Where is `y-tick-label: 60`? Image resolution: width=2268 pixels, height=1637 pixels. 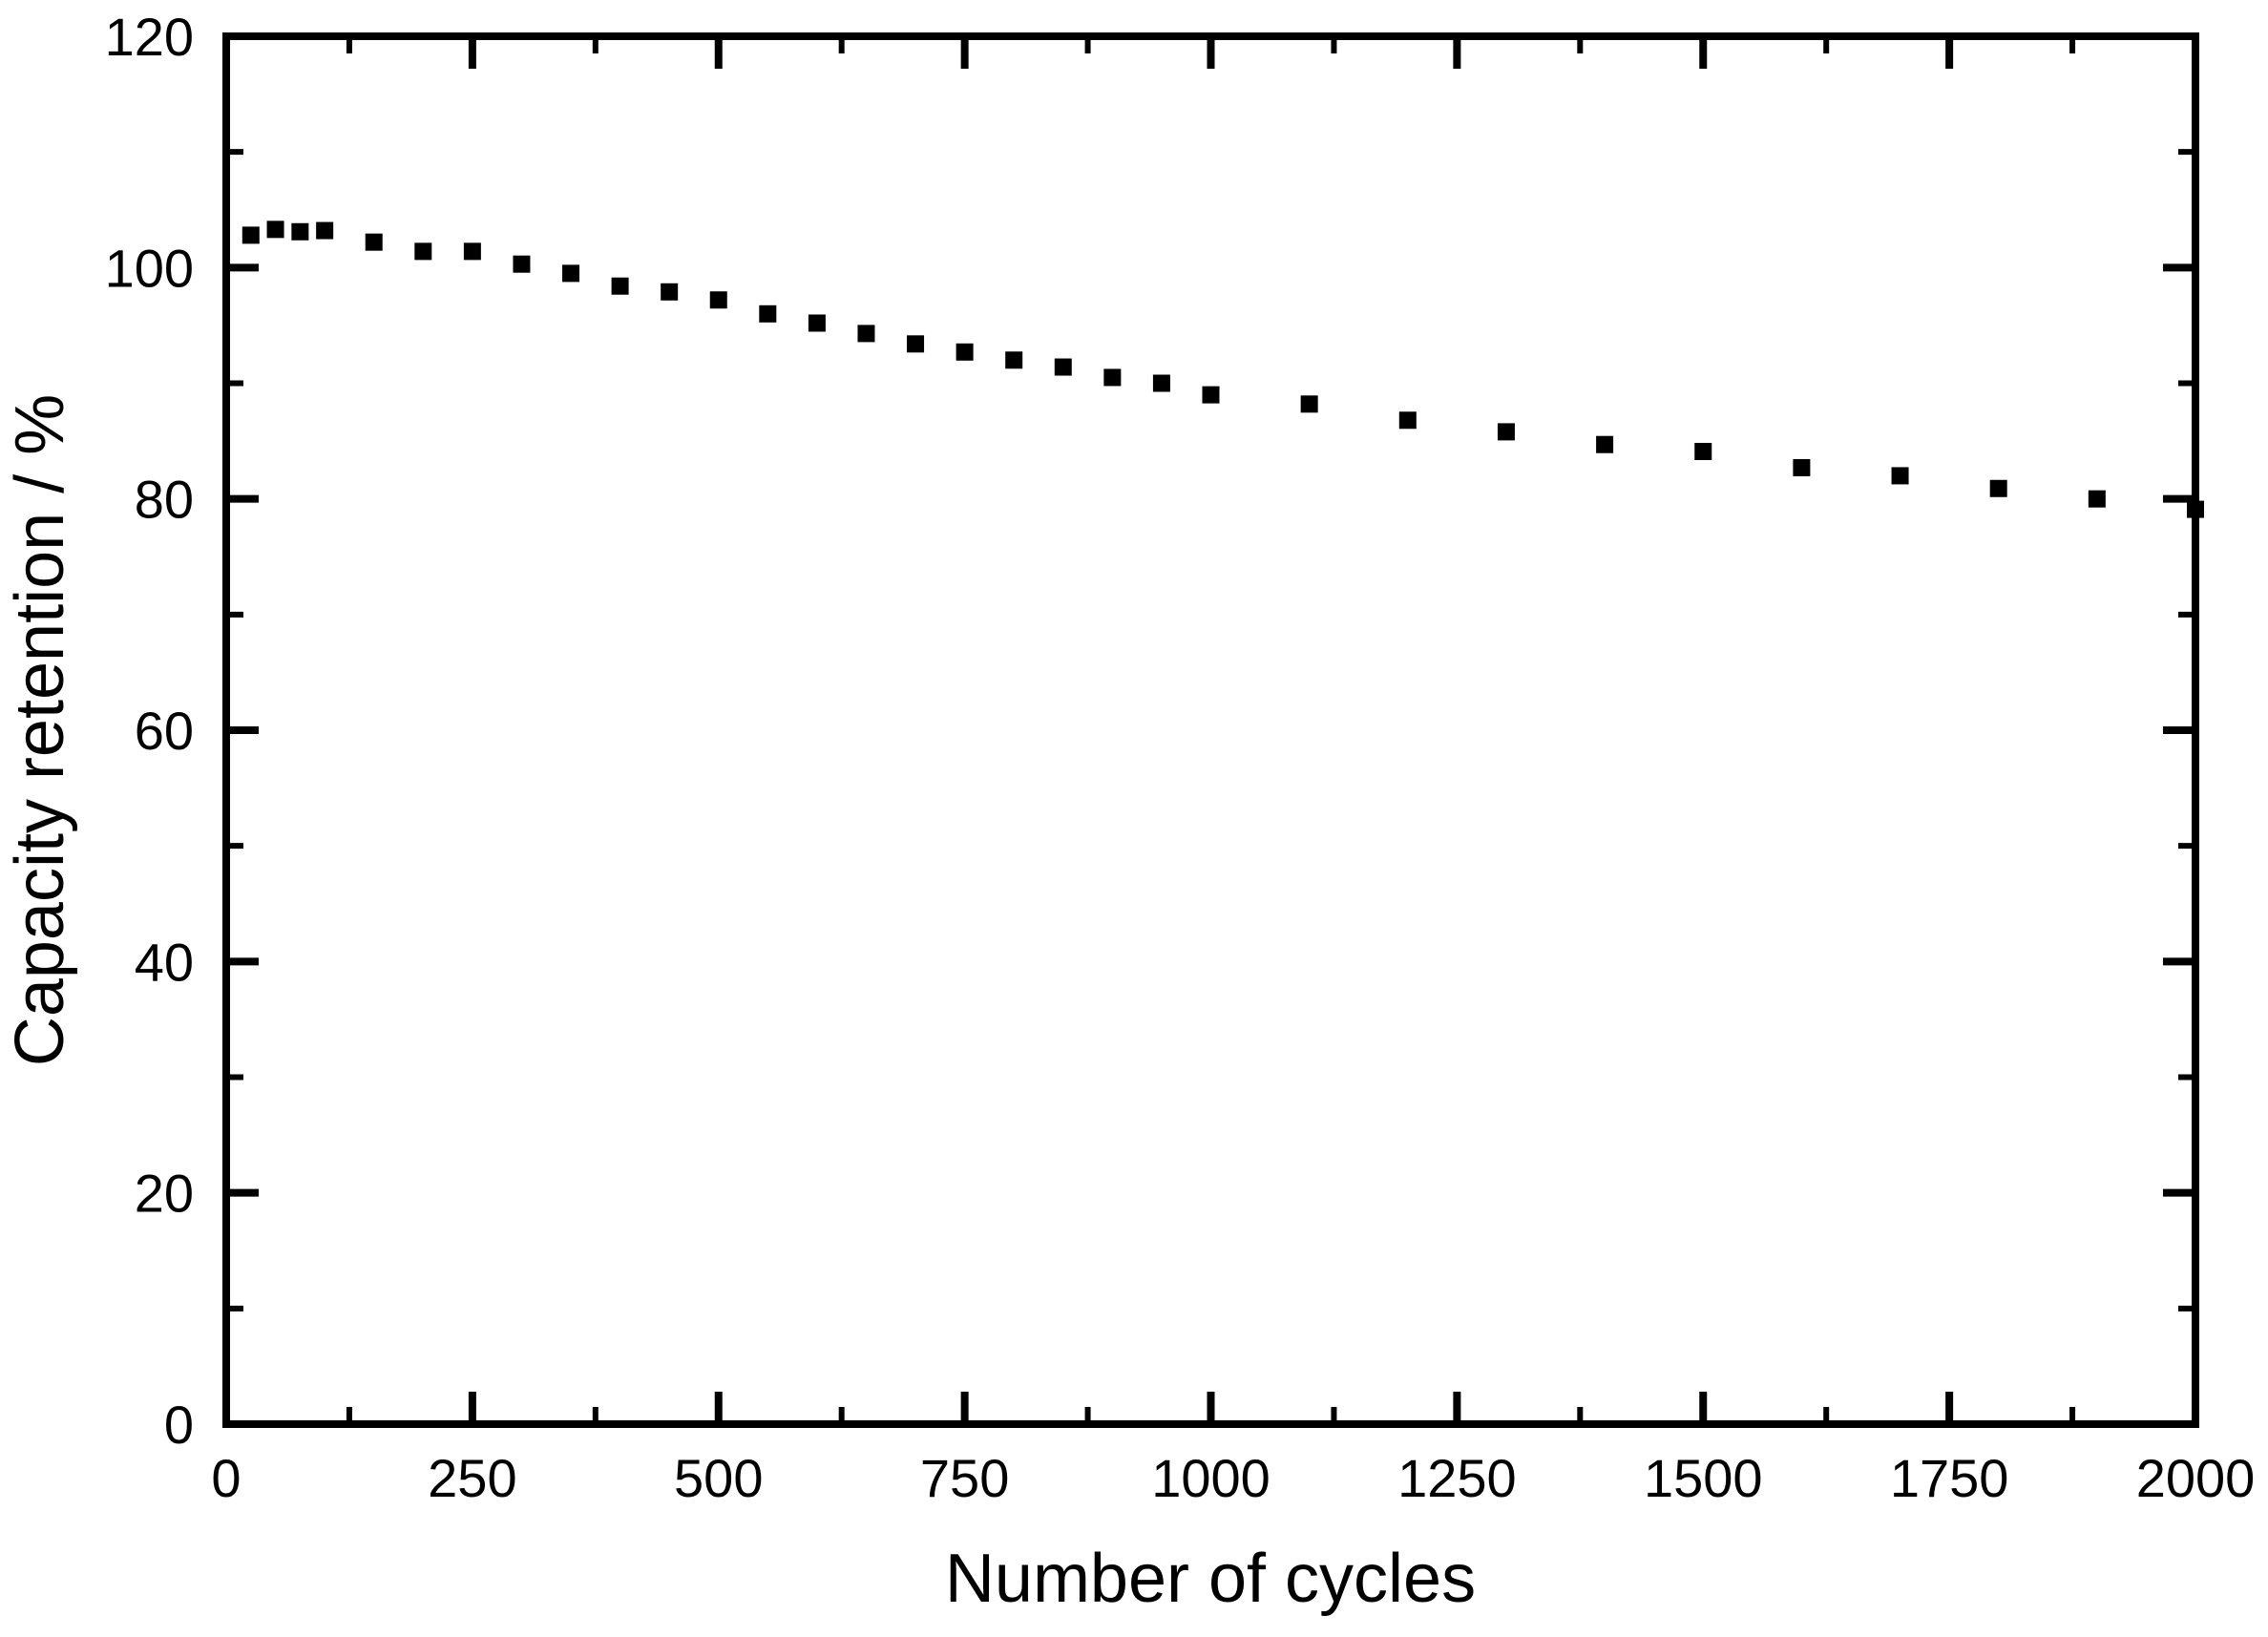 y-tick-label: 60 is located at coordinates (165, 731).